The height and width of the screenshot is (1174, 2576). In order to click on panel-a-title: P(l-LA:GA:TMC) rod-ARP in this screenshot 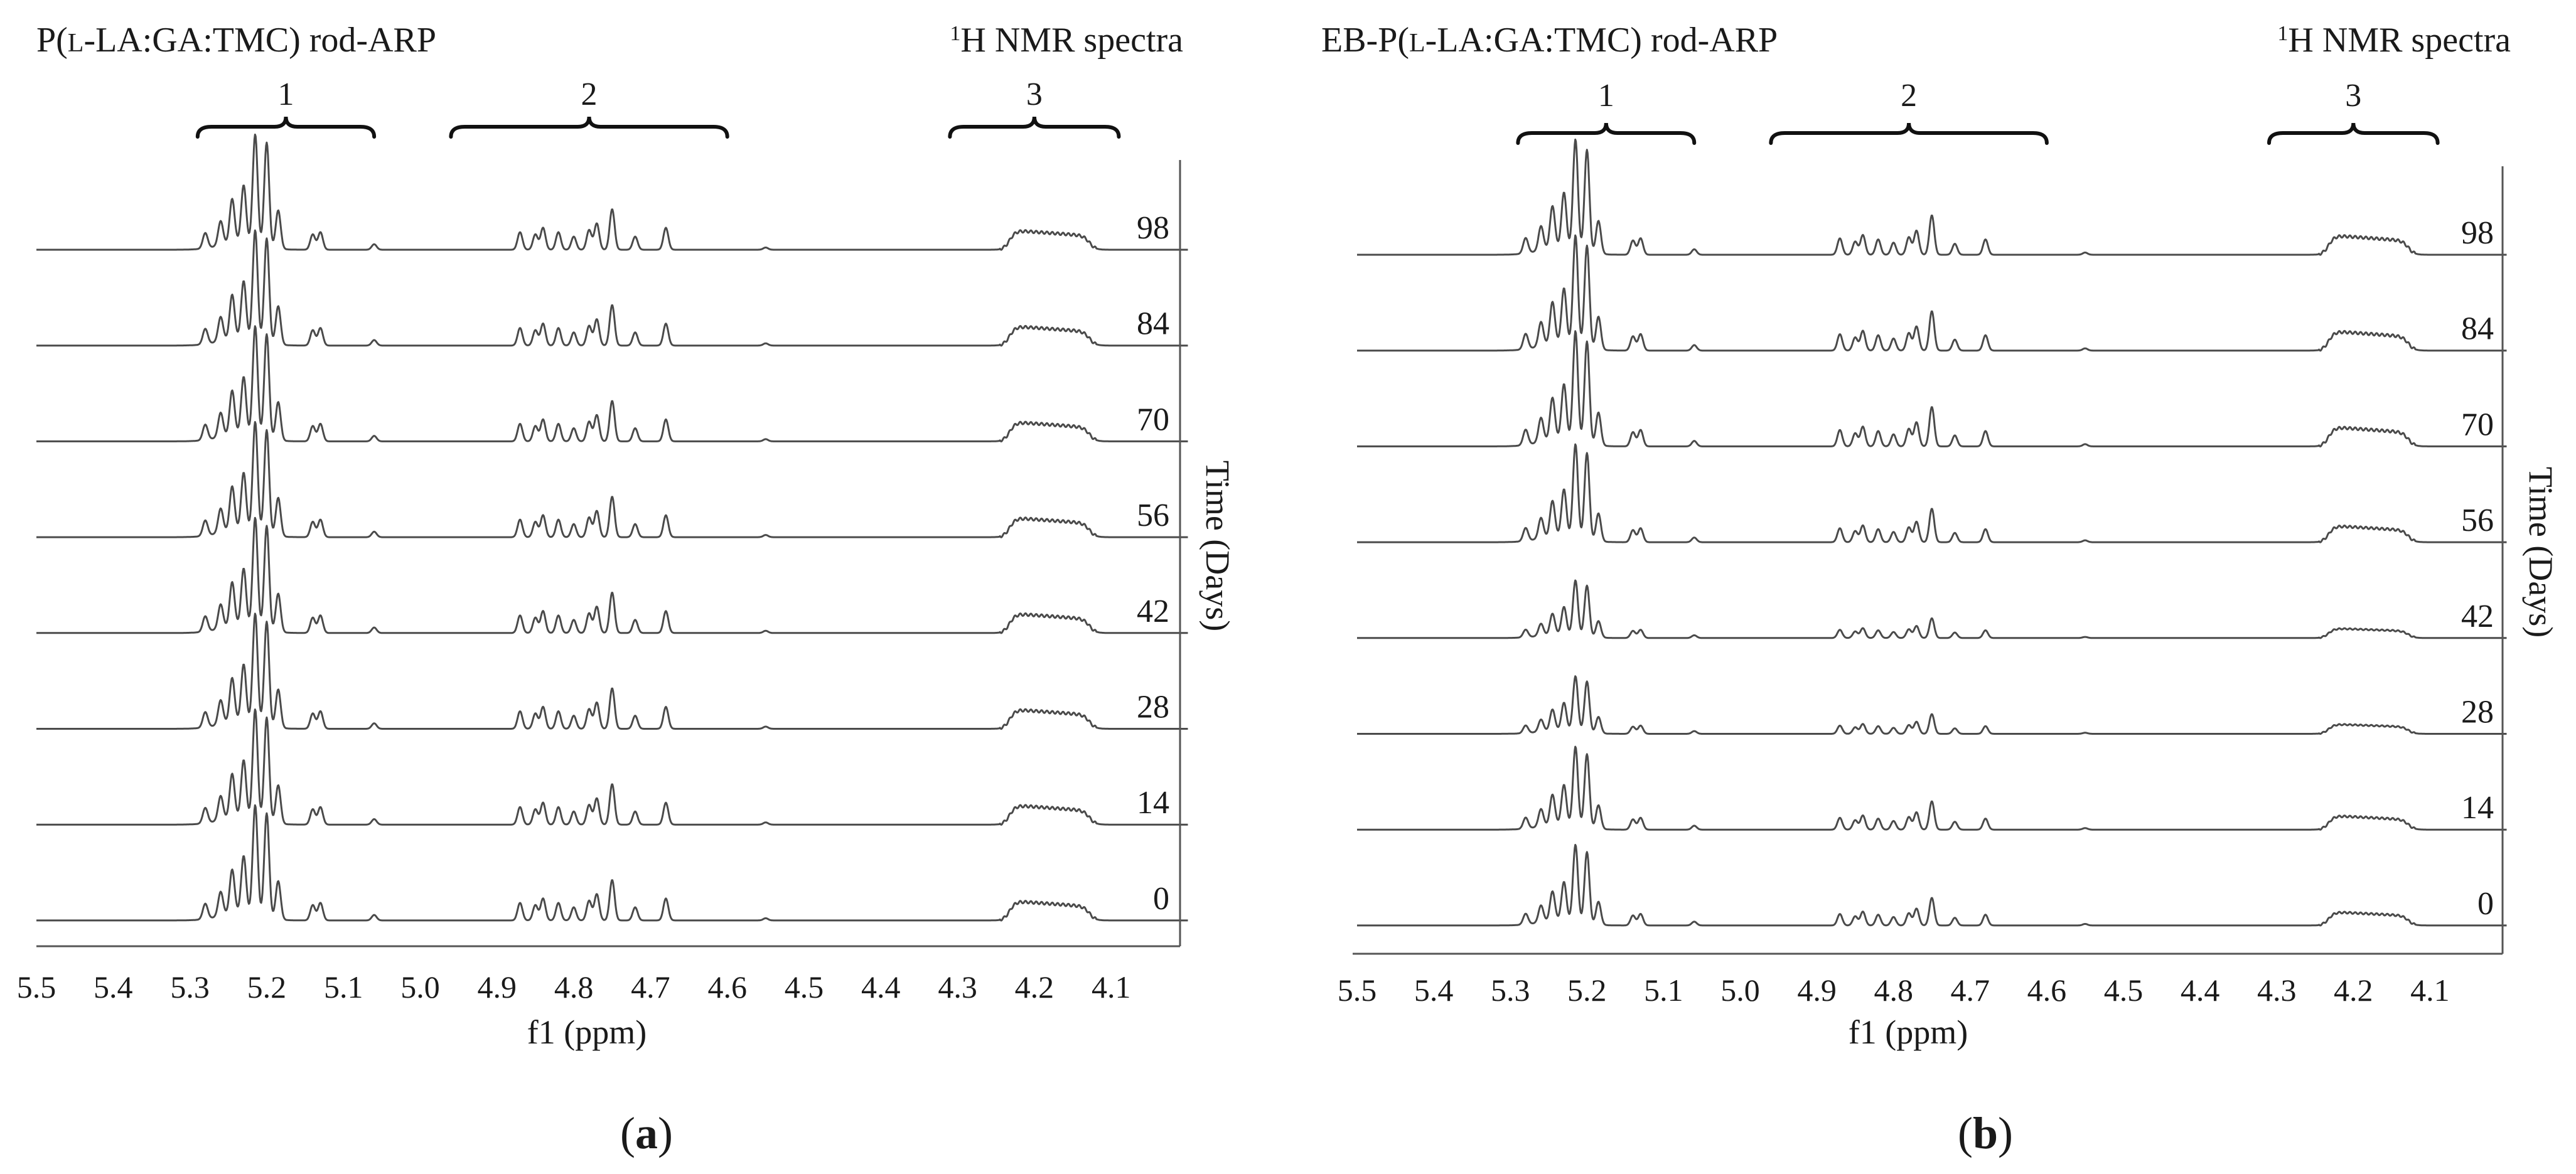, I will do `click(236, 41)`.